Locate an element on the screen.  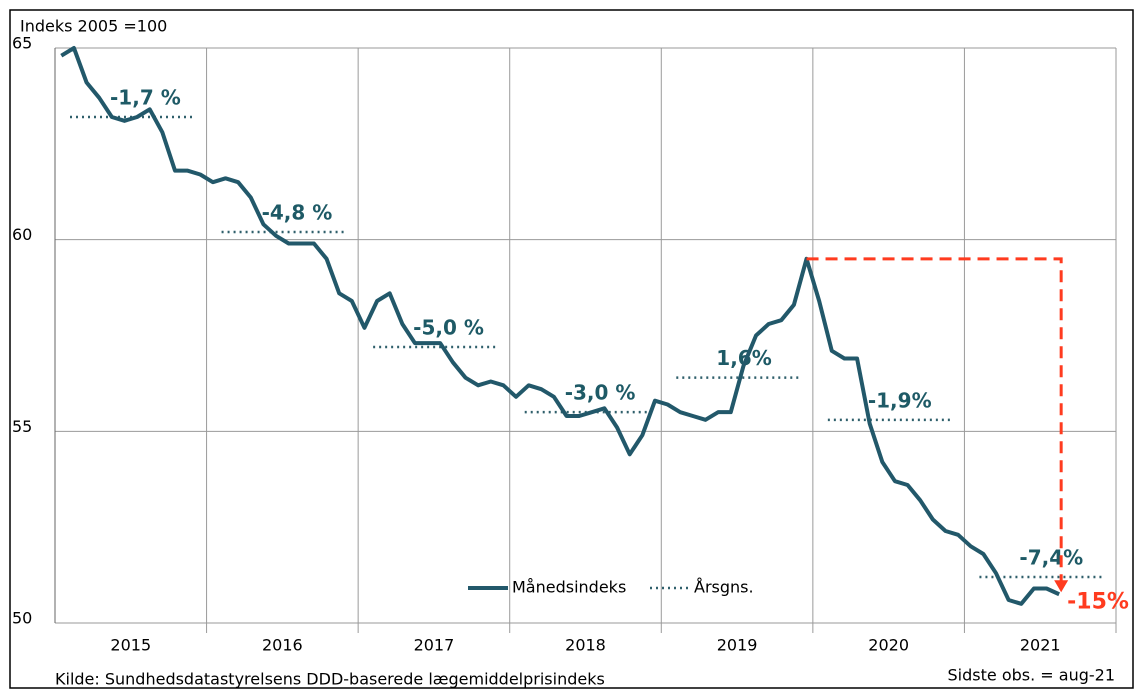
value-label: -3,0 % is located at coordinates (600, 393).